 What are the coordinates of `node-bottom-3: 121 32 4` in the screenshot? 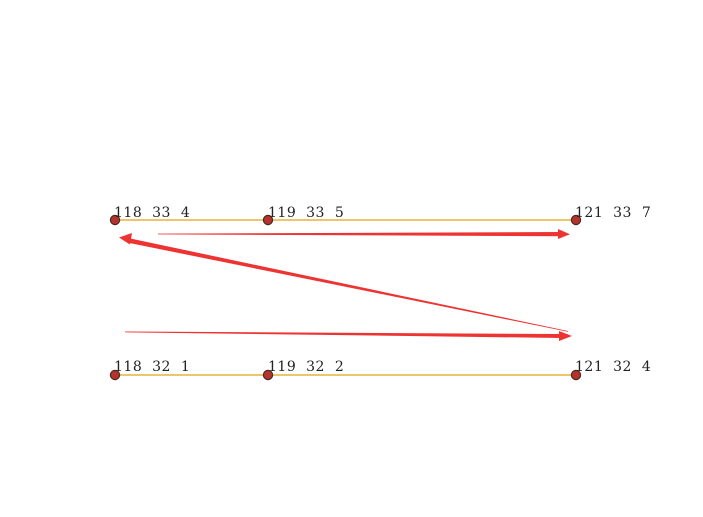 It's located at (610, 370).